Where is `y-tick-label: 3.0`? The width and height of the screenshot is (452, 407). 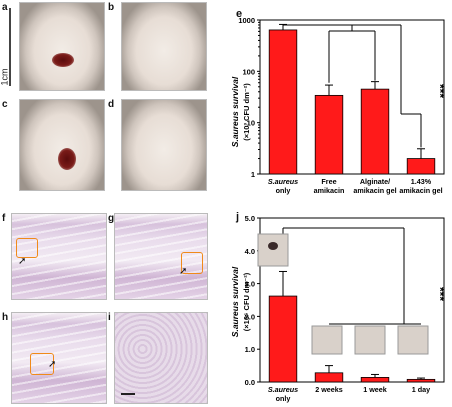 y-tick-label: 3.0 is located at coordinates (250, 284).